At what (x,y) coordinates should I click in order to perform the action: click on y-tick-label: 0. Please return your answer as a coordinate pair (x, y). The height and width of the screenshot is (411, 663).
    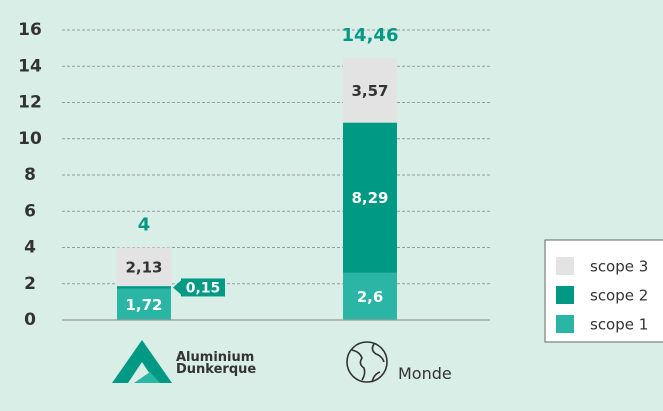
    Looking at the image, I should click on (30, 320).